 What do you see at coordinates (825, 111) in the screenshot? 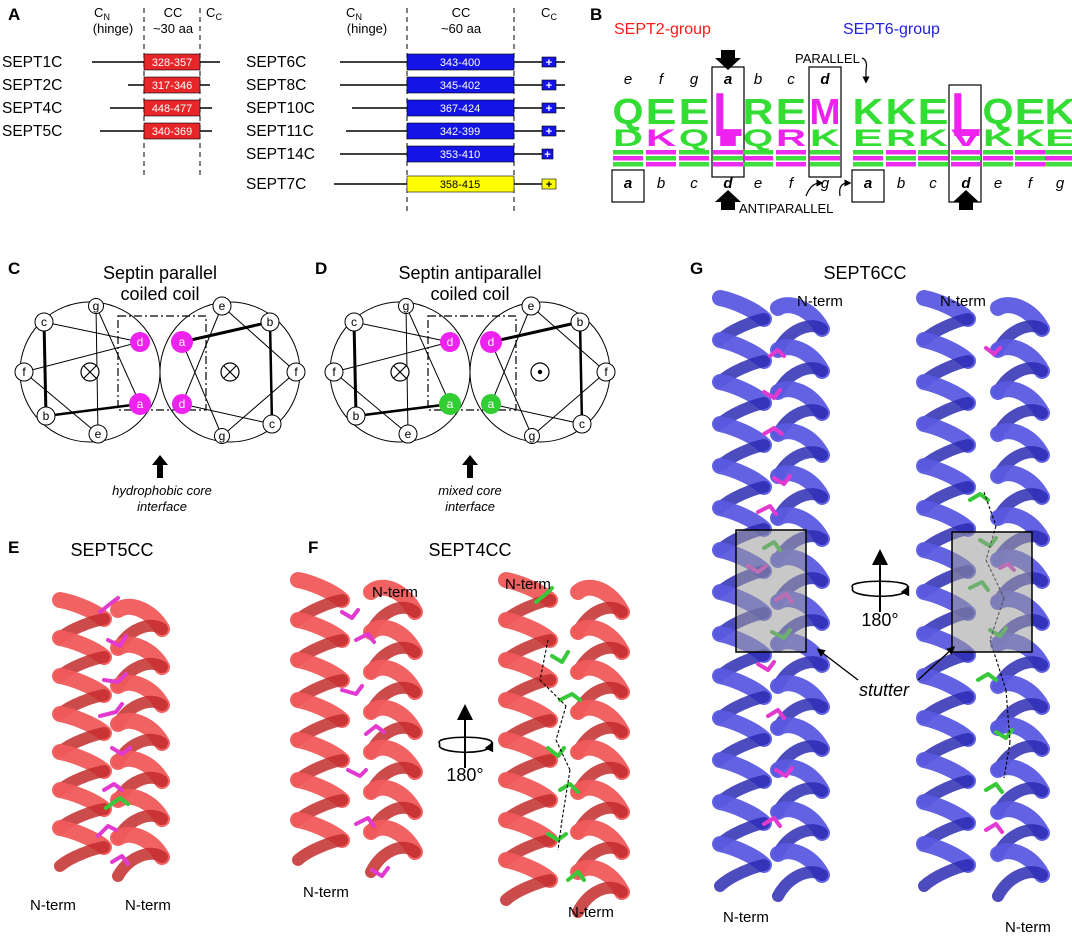
I see `logo-letter: M` at bounding box center [825, 111].